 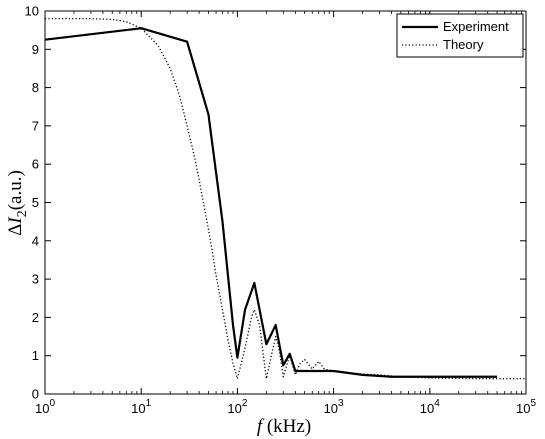 I want to click on legend-box, so click(x=460, y=35).